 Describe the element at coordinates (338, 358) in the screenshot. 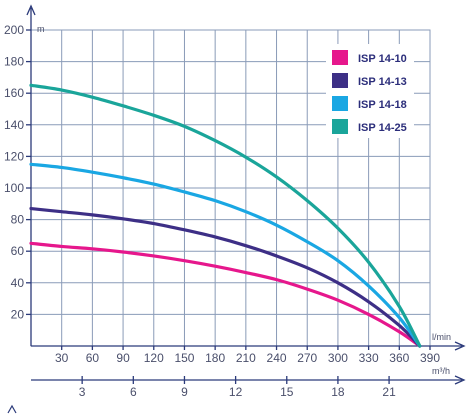

I see `x-tick-label: 300` at that location.